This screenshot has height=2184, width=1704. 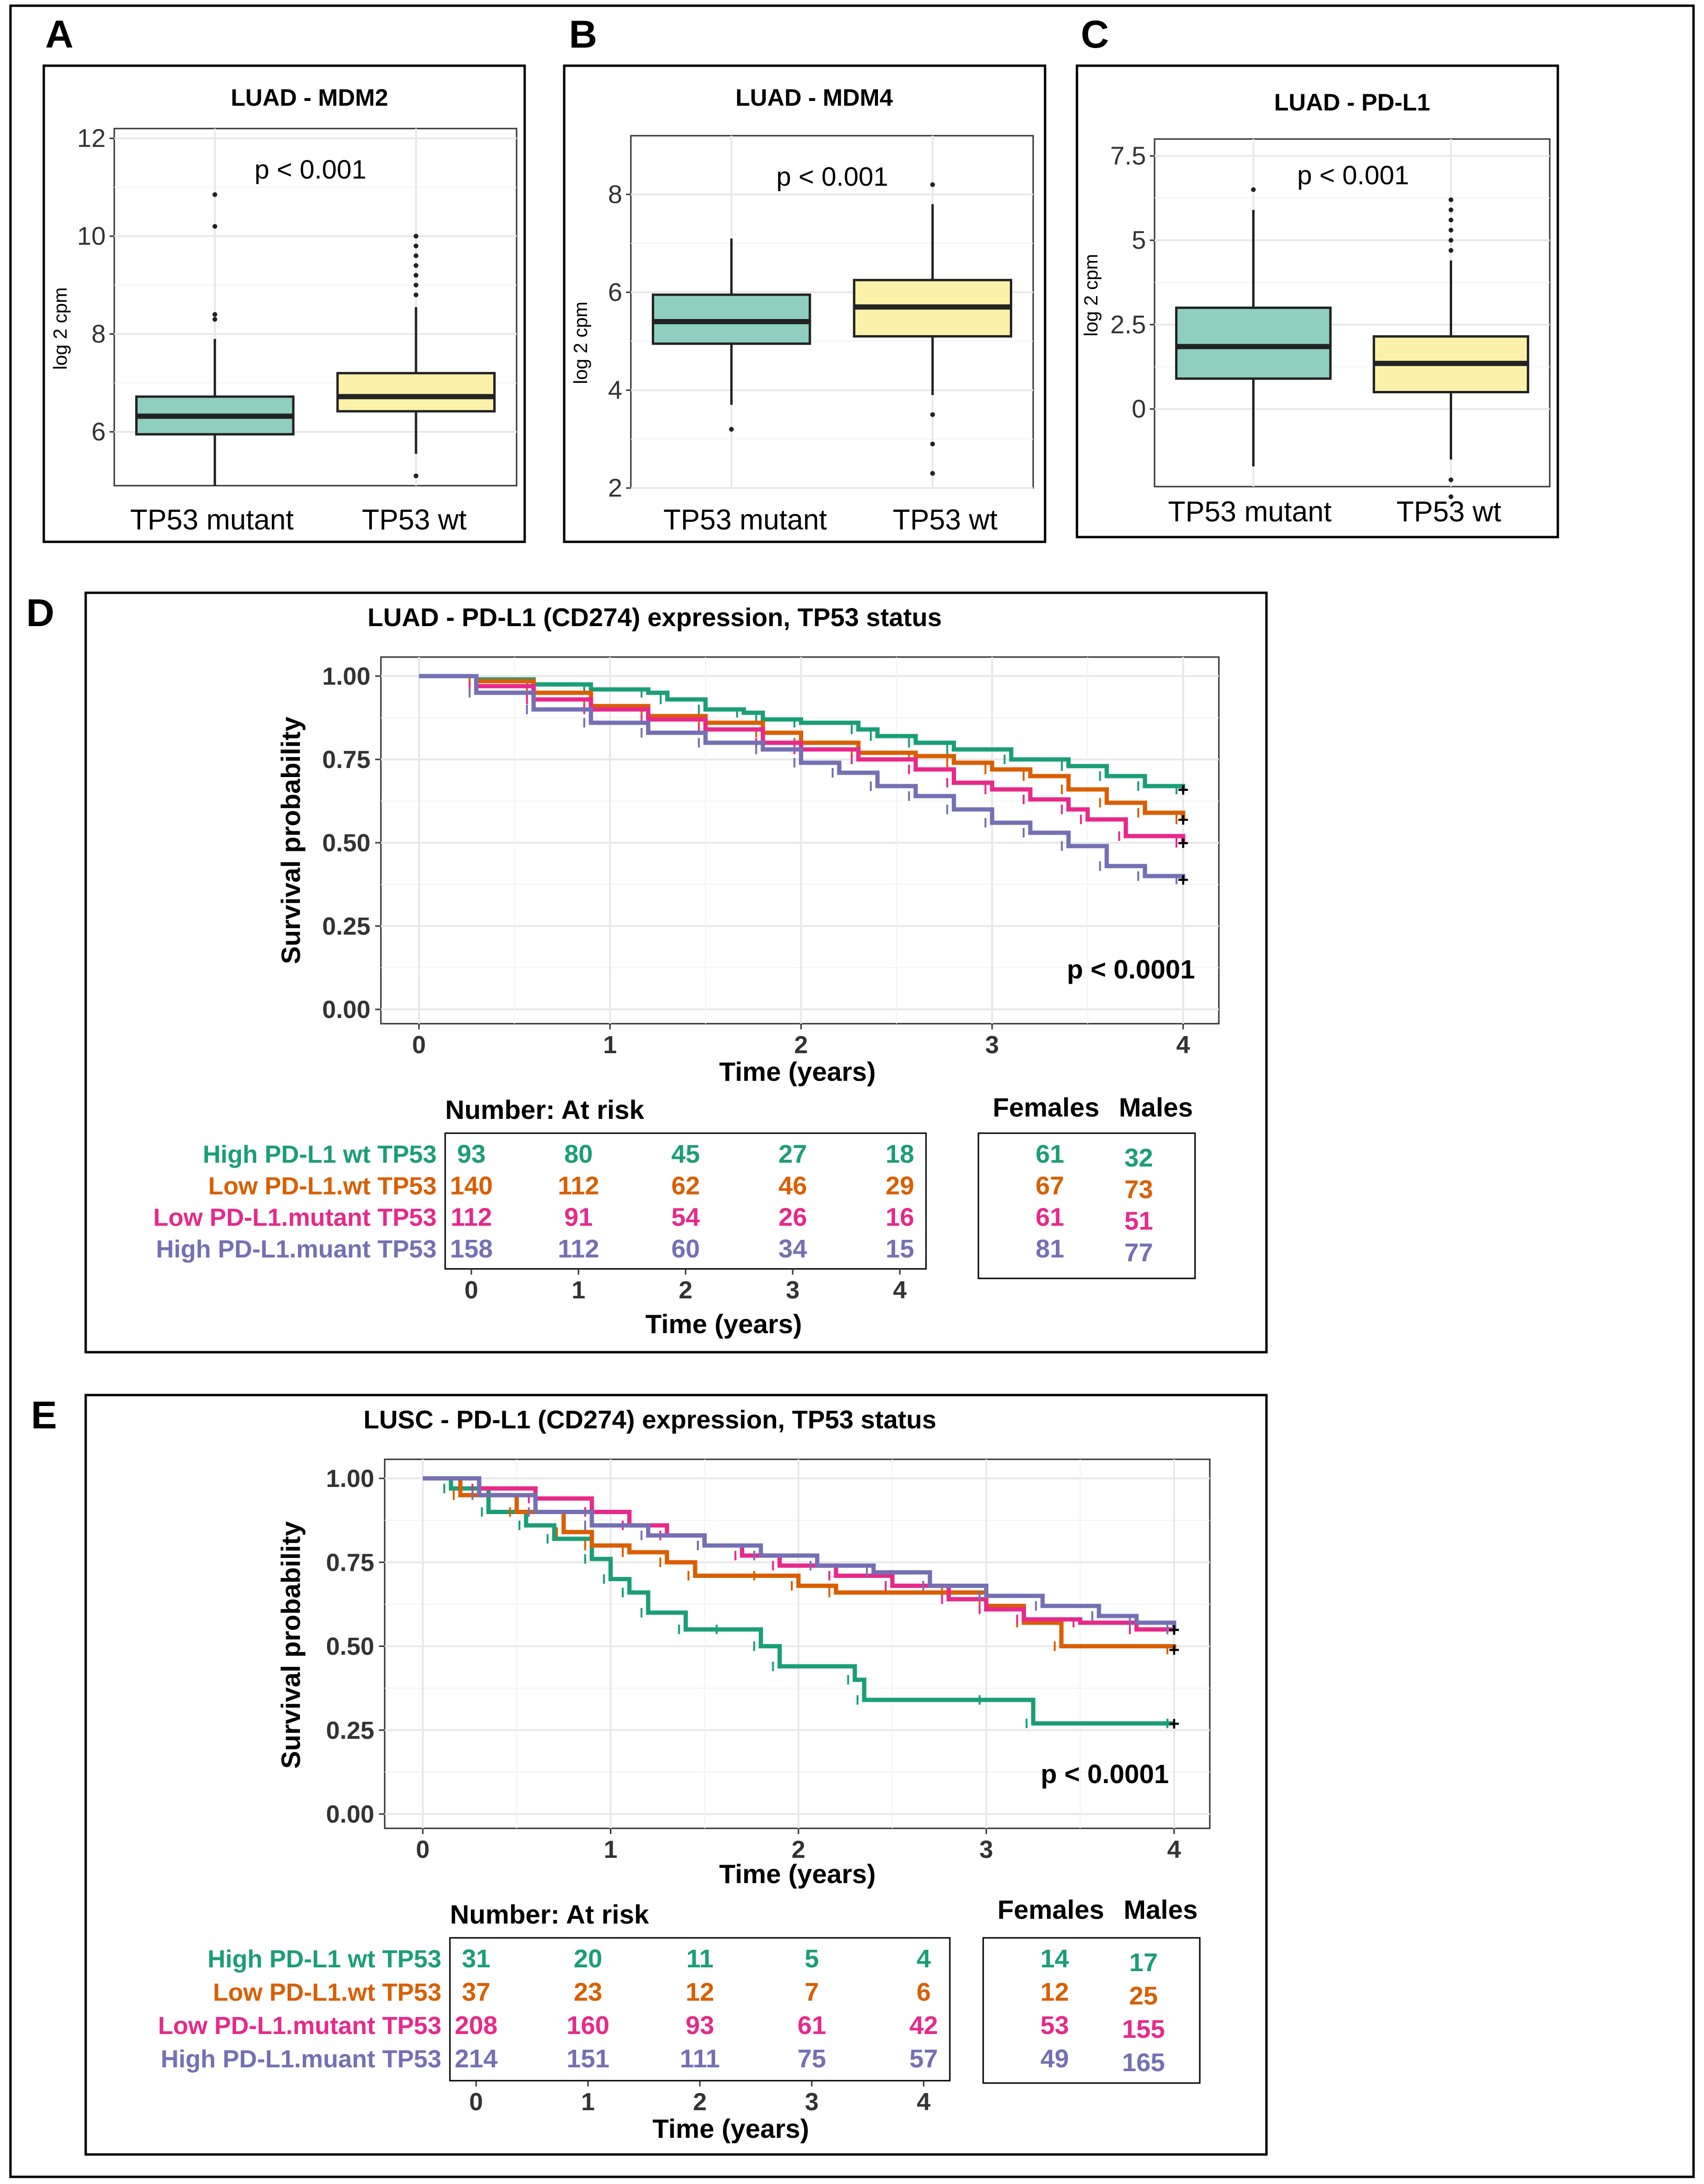 What do you see at coordinates (1139, 1252) in the screenshot?
I see `males-count: 77` at bounding box center [1139, 1252].